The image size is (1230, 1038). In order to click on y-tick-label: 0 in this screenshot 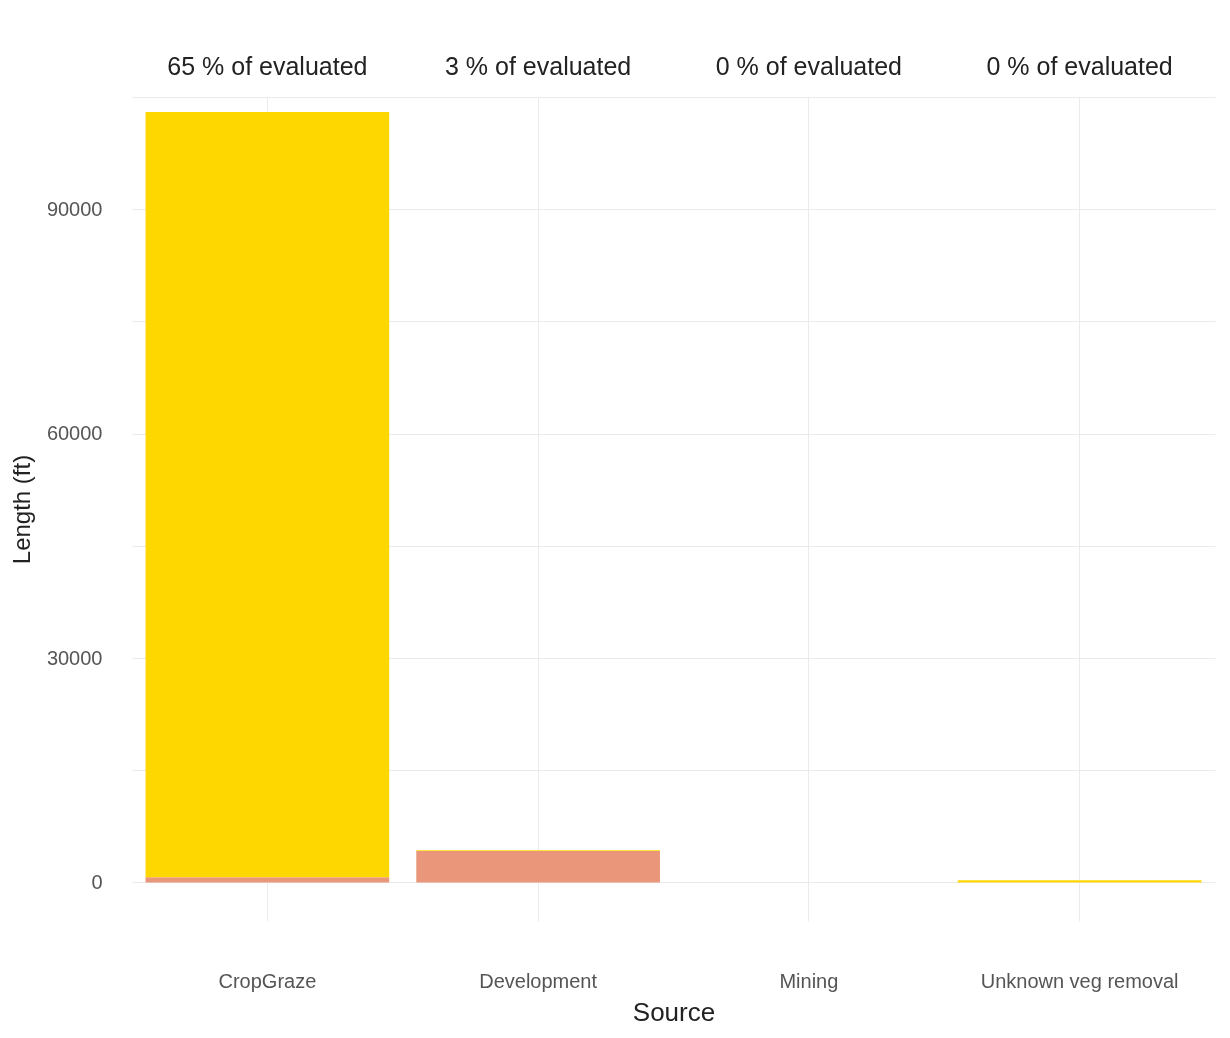, I will do `click(97, 881)`.